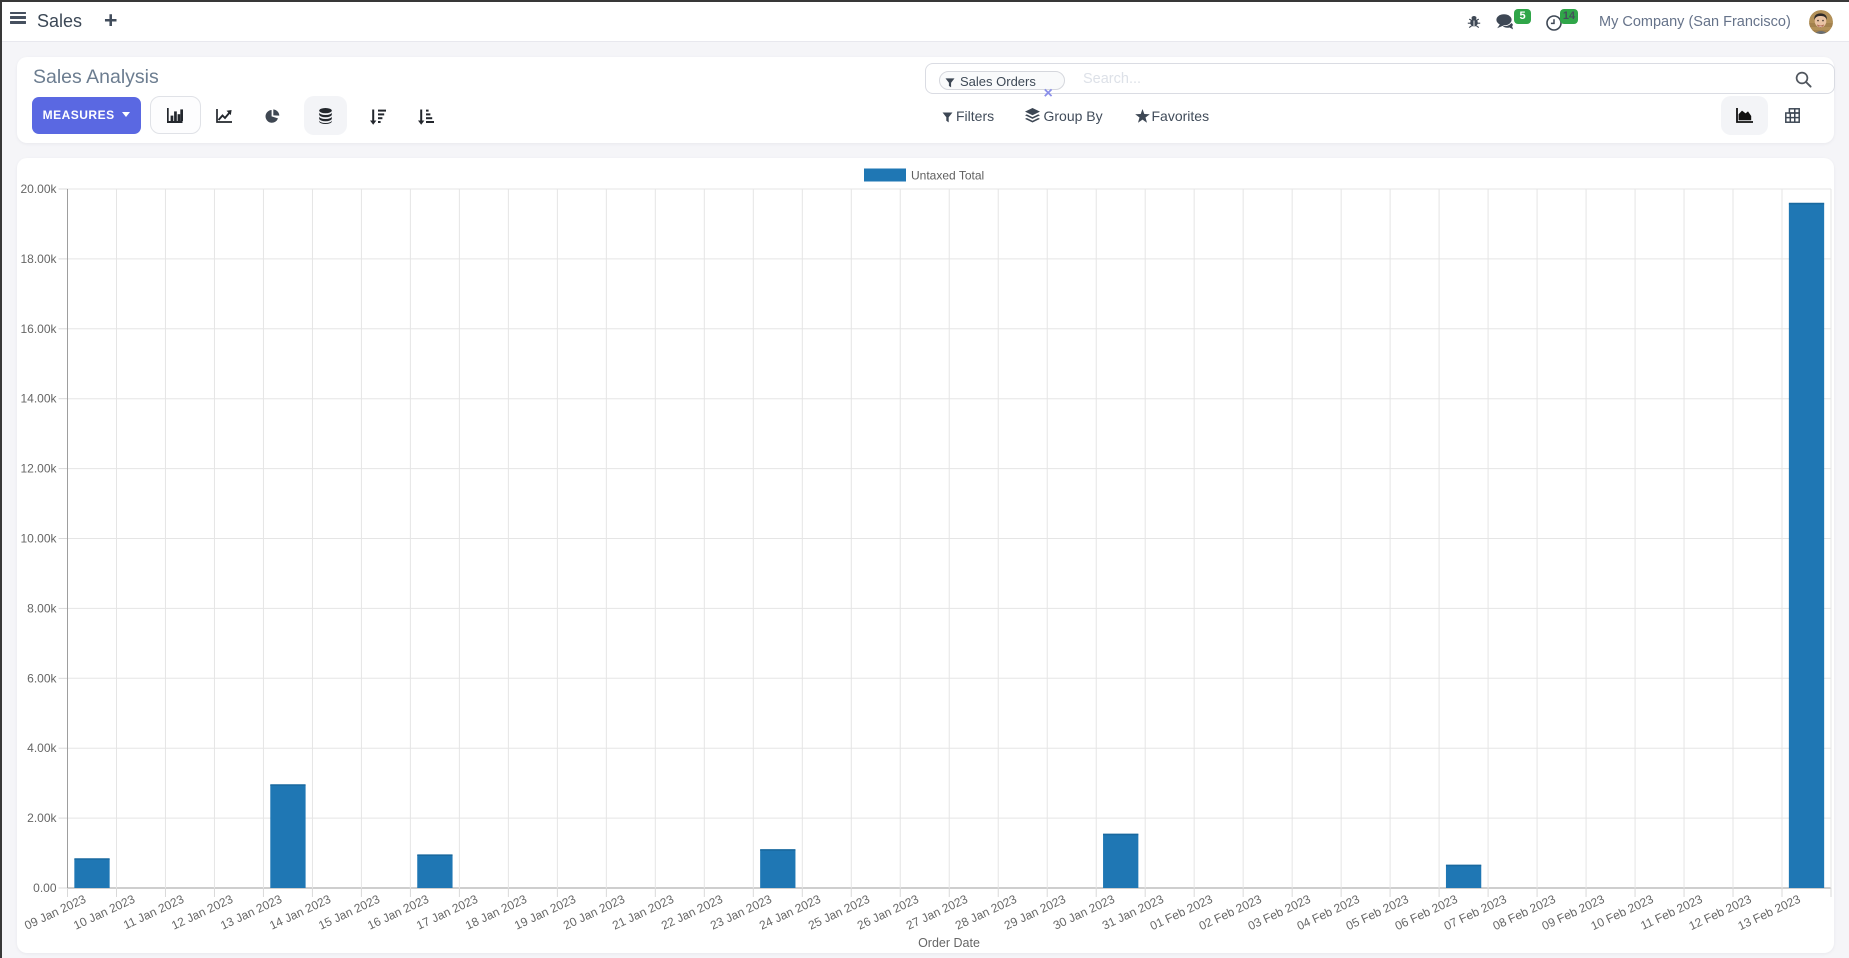 The image size is (1849, 958). What do you see at coordinates (42, 748) in the screenshot?
I see `svg-text: 4.00k` at bounding box center [42, 748].